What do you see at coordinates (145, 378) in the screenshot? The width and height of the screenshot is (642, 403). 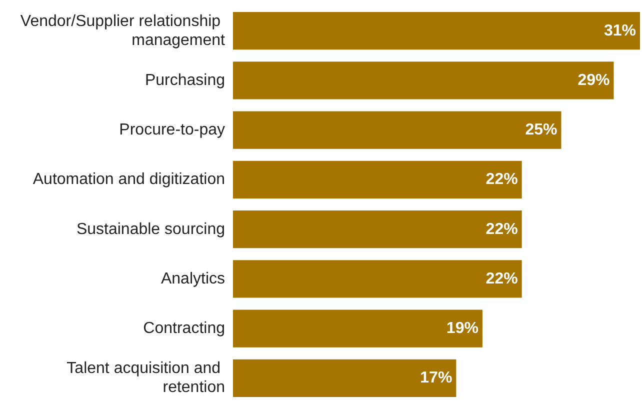 I see `y-tick-label: Talent acquisition and retention` at bounding box center [145, 378].